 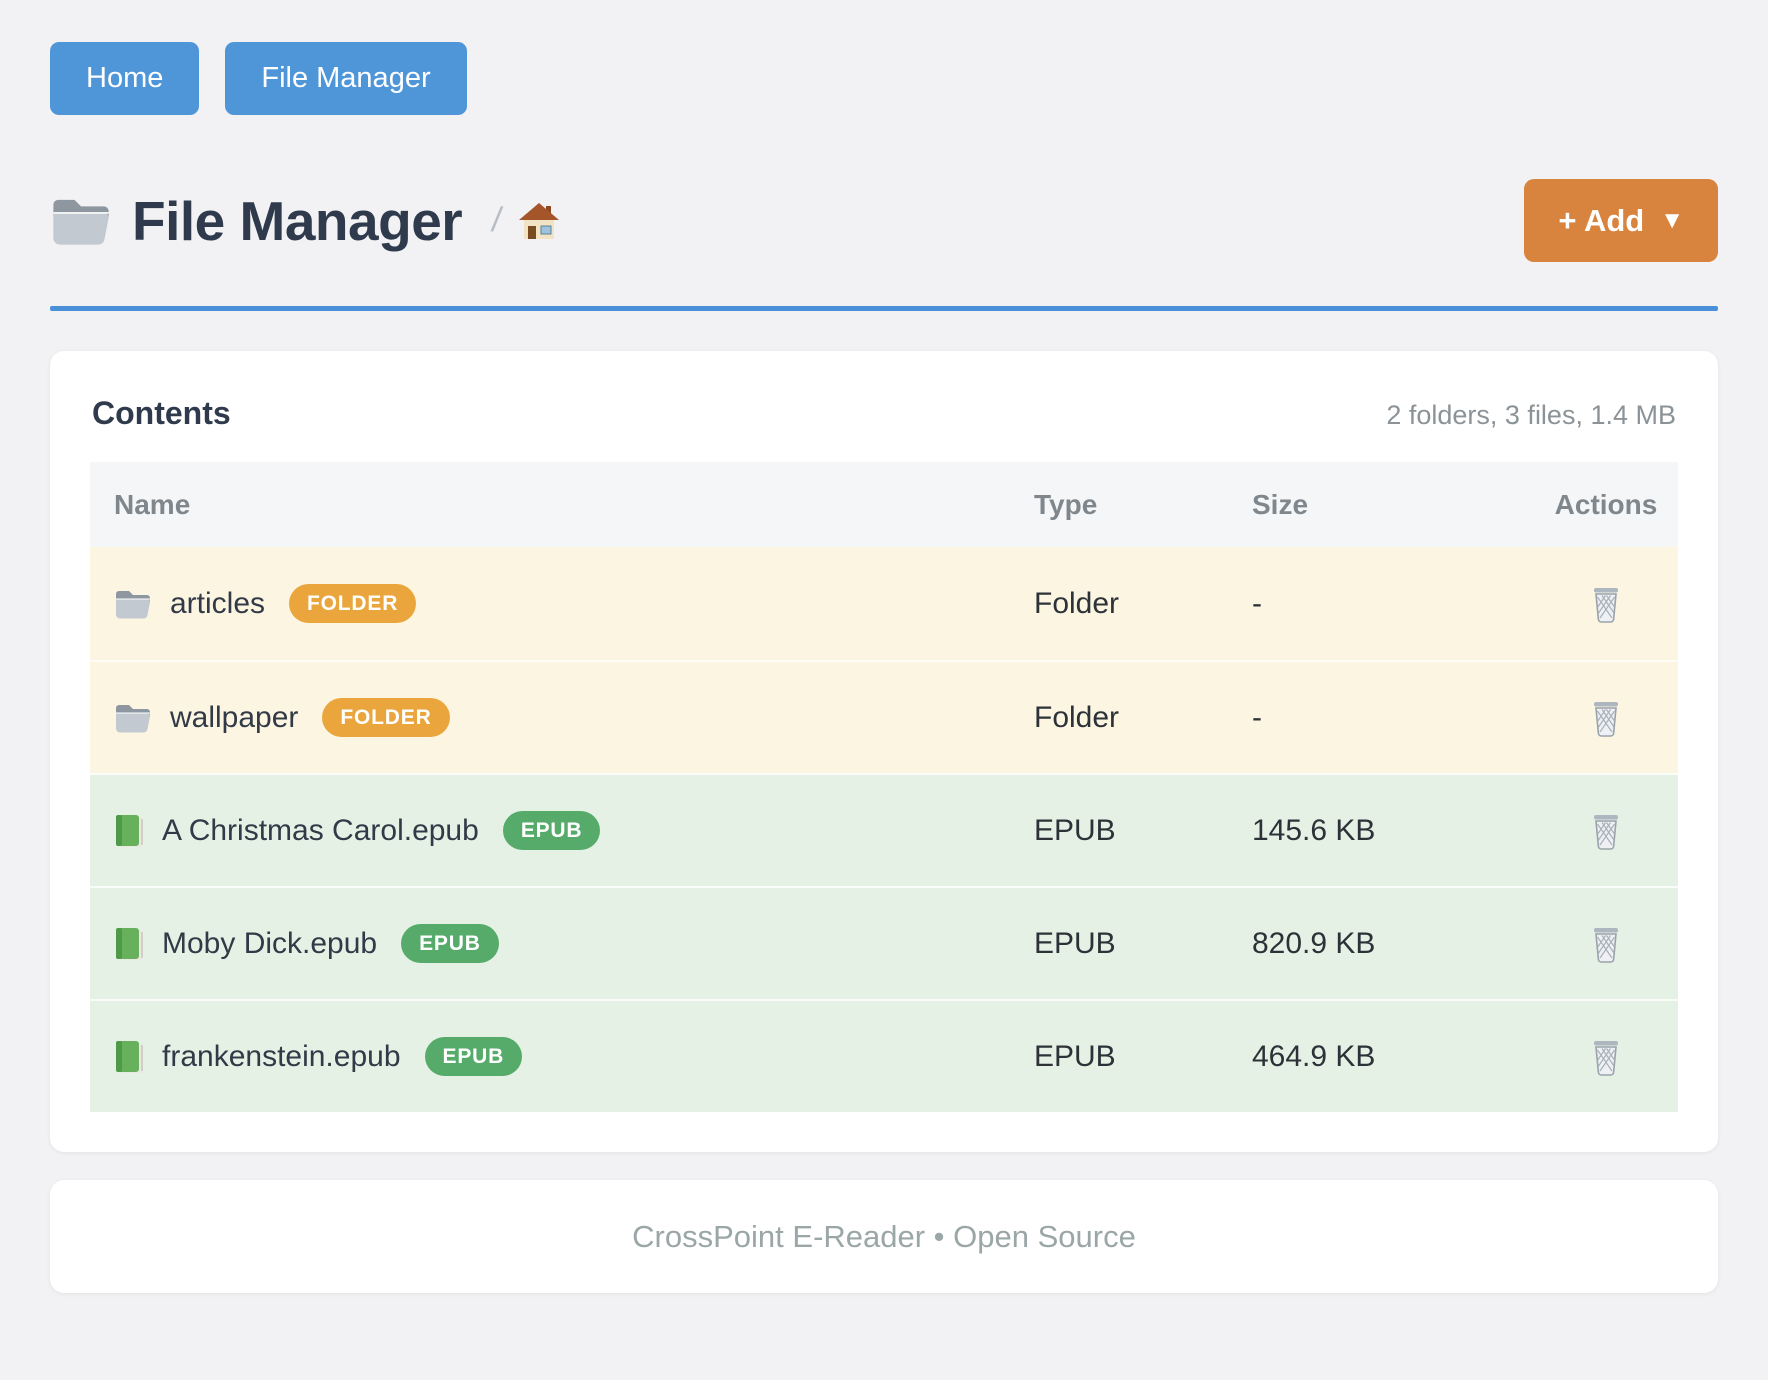 What do you see at coordinates (539, 221) in the screenshot?
I see `house-icon` at bounding box center [539, 221].